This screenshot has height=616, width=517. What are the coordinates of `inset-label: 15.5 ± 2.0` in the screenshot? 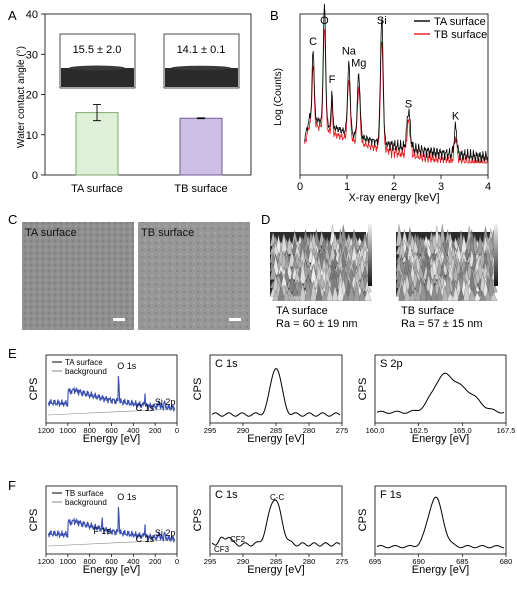 It's located at (97, 50).